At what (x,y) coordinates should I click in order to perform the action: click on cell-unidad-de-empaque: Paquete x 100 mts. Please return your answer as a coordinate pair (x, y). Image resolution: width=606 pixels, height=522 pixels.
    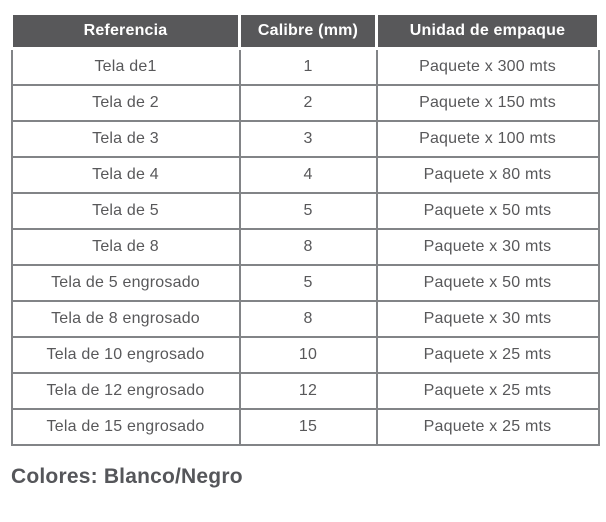
    Looking at the image, I should click on (487, 139).